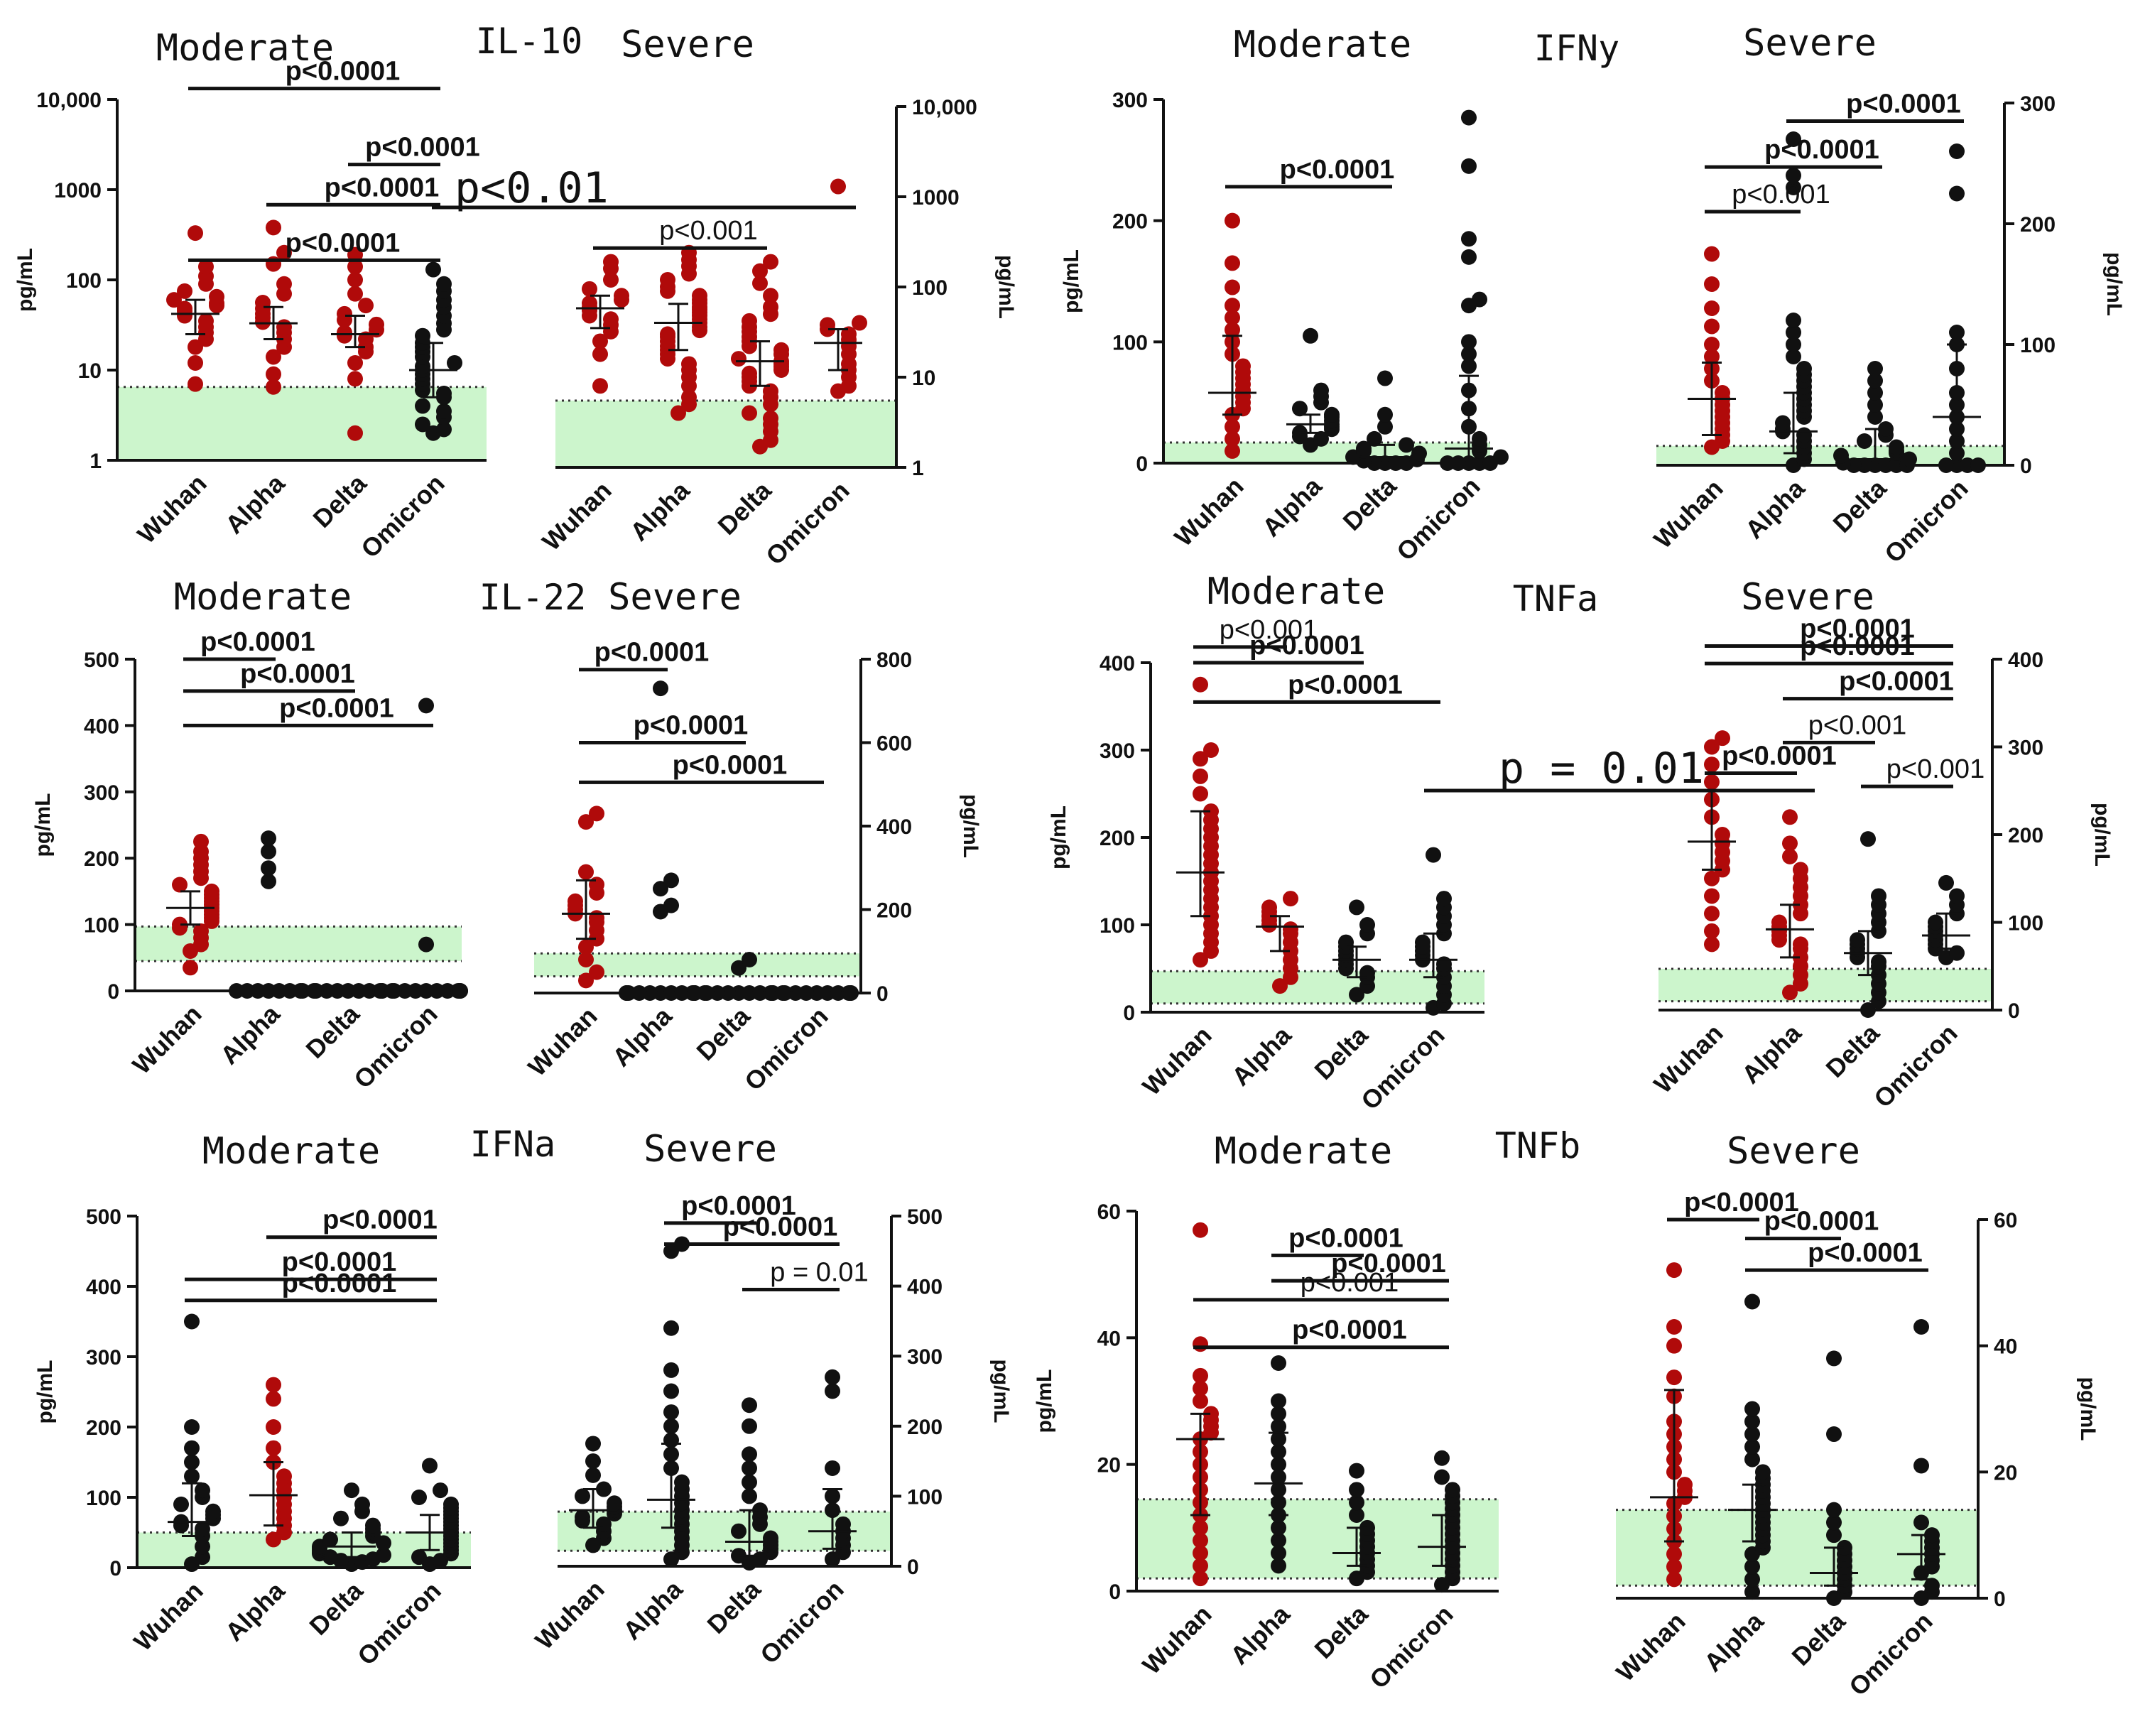 The width and height of the screenshot is (2150, 1736). What do you see at coordinates (780, 1227) in the screenshot?
I see `ifna-sev-pvalue-1: p<0.0001` at bounding box center [780, 1227].